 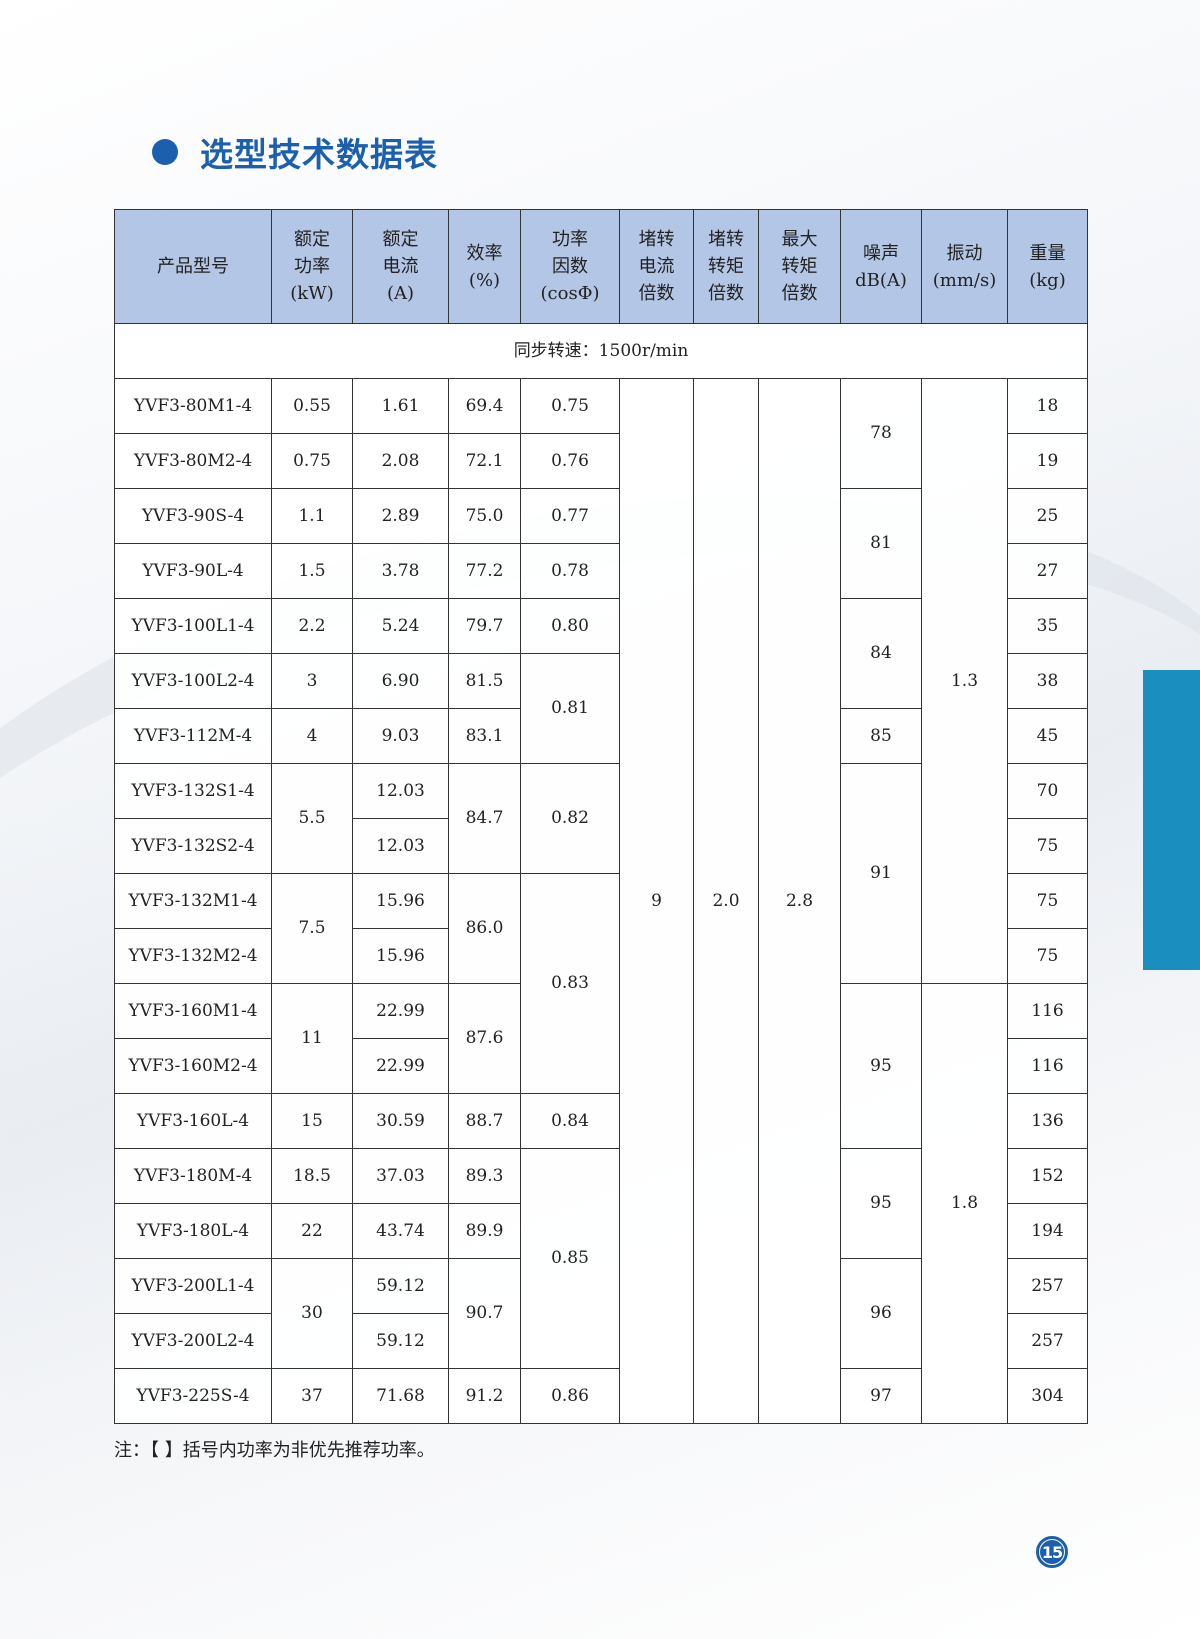 What do you see at coordinates (570, 1121) in the screenshot?
I see `table-cell: 0.84` at bounding box center [570, 1121].